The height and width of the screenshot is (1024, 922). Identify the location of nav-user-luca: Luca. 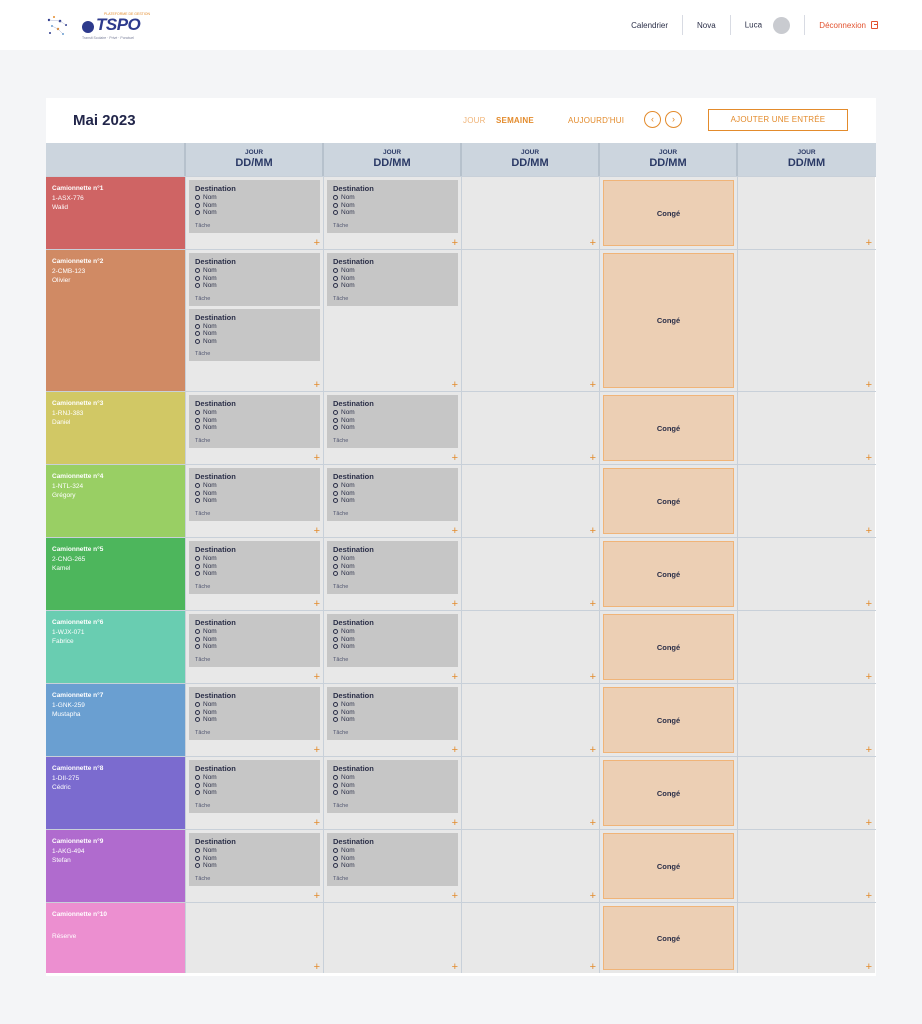
(768, 25).